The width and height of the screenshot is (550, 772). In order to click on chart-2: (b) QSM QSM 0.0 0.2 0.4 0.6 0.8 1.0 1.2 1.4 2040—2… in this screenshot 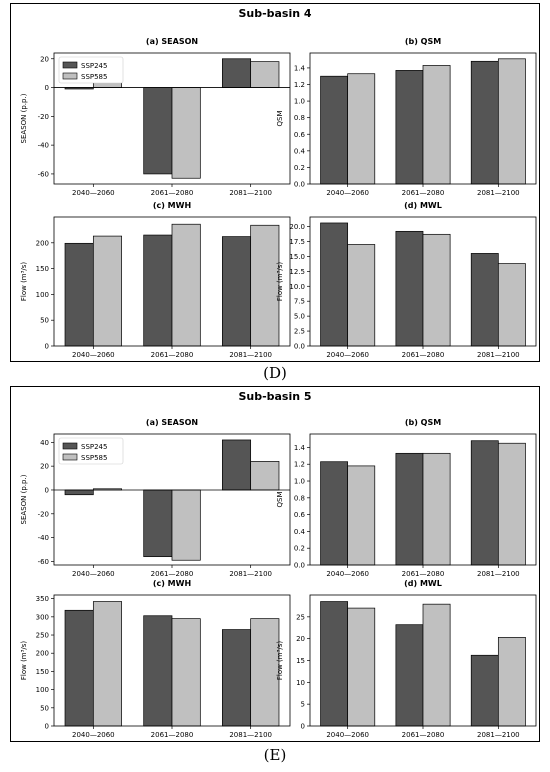, I will do `click(406, 117)`.